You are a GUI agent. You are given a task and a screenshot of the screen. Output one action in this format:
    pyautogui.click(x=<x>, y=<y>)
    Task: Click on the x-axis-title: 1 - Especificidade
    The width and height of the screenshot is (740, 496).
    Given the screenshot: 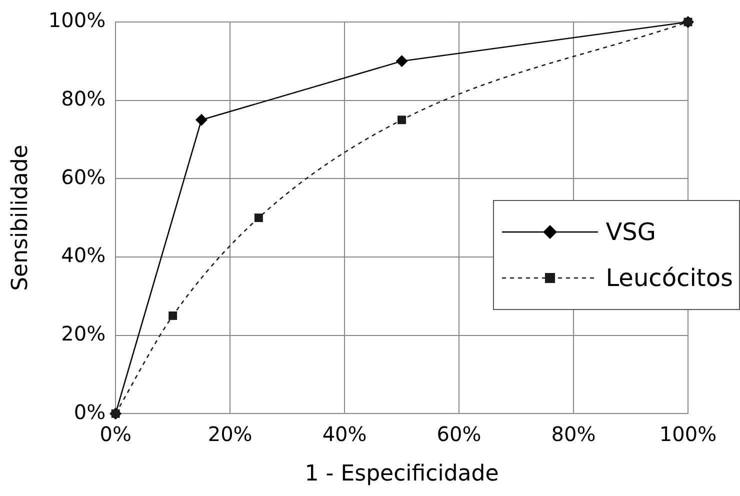 What is the action you would take?
    pyautogui.click(x=401, y=474)
    